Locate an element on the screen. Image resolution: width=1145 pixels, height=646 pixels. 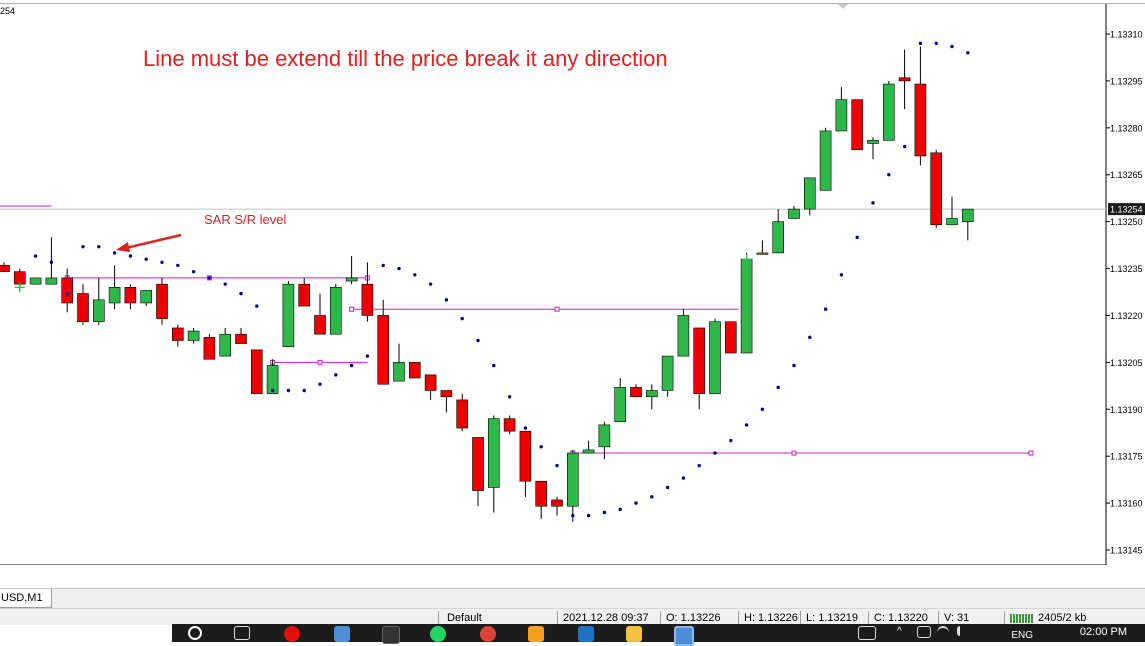
y-tick-label: 1.13220 is located at coordinates (1126, 316).